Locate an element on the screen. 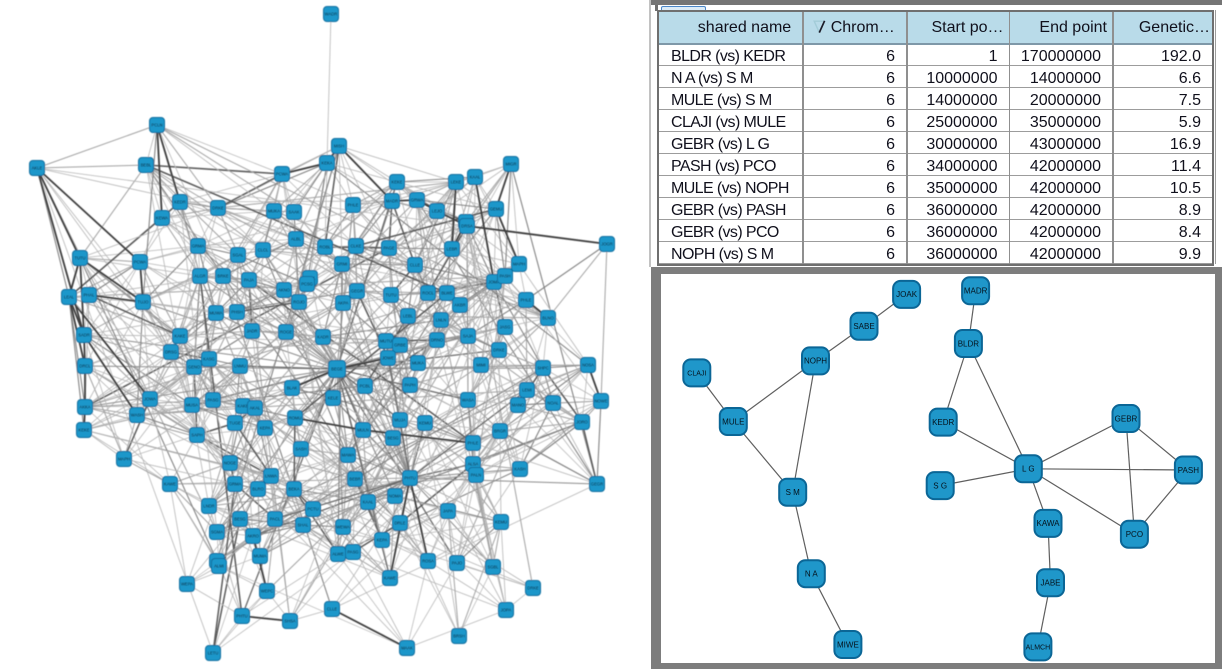  svg-text: BEBR is located at coordinates (354, 479).